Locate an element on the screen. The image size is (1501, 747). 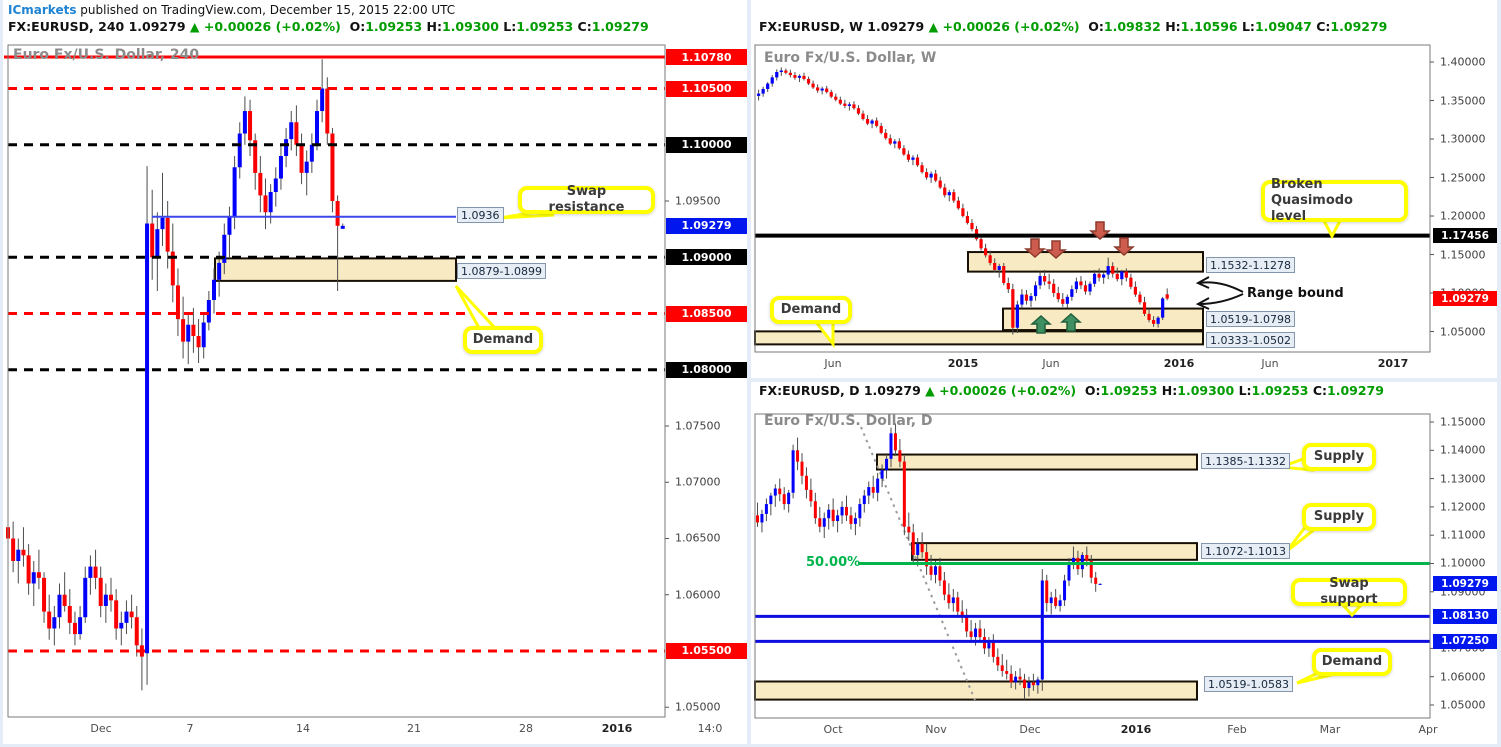
price-badge-1.17456: 1.17456 is located at coordinates (1465, 236).